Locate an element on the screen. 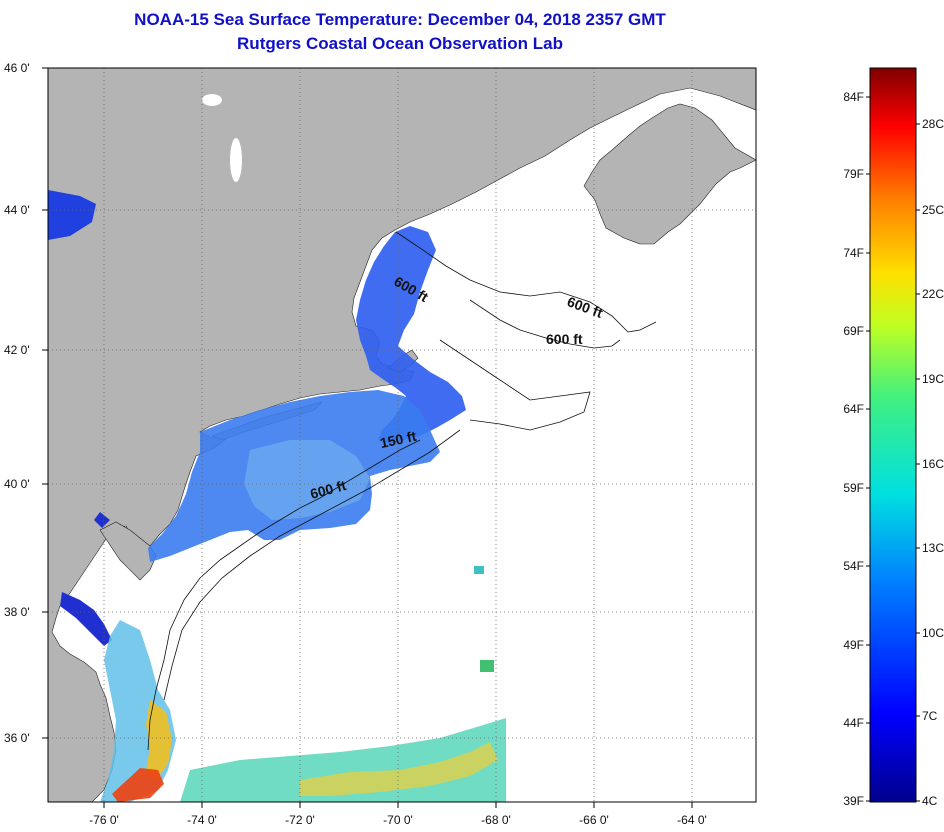 This screenshot has height=832, width=944. lake-ontario is located at coordinates (72, 215).